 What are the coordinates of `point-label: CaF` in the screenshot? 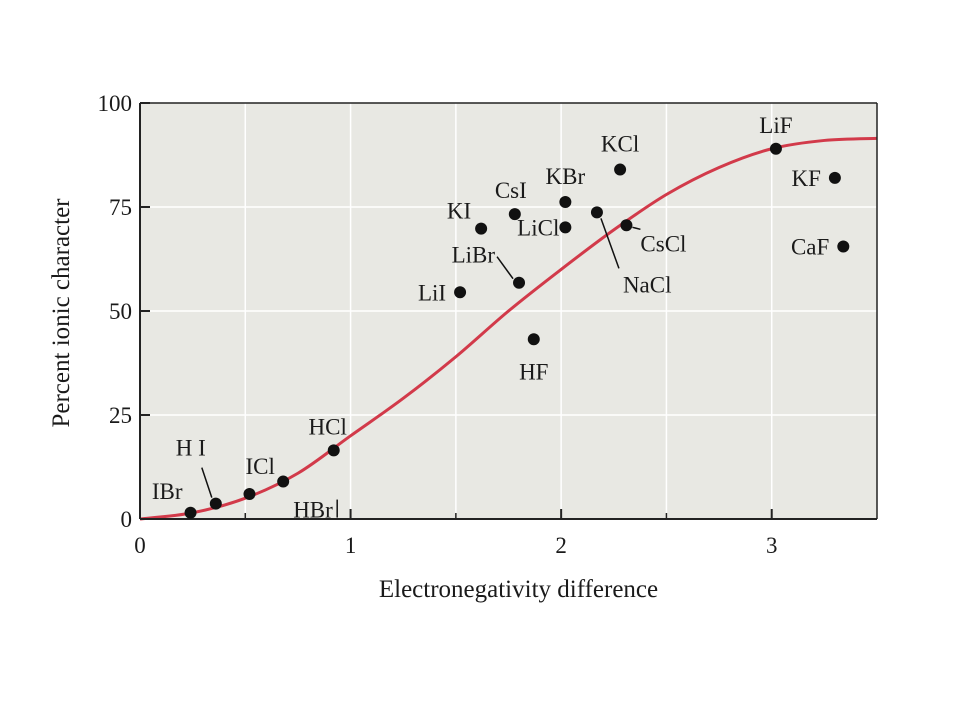 It's located at (810, 247).